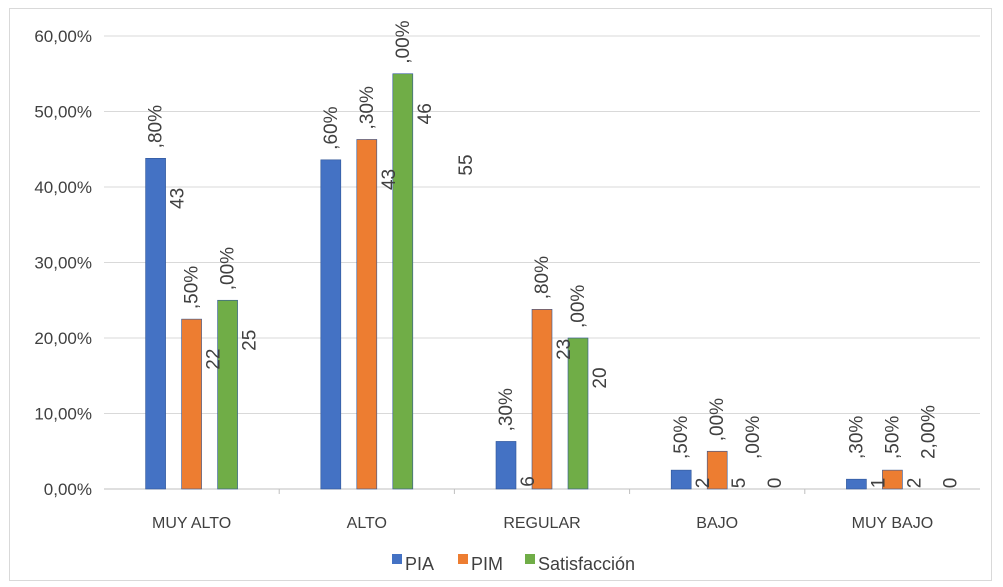  What do you see at coordinates (214, 359) in the screenshot?
I see `data-label: 22` at bounding box center [214, 359].